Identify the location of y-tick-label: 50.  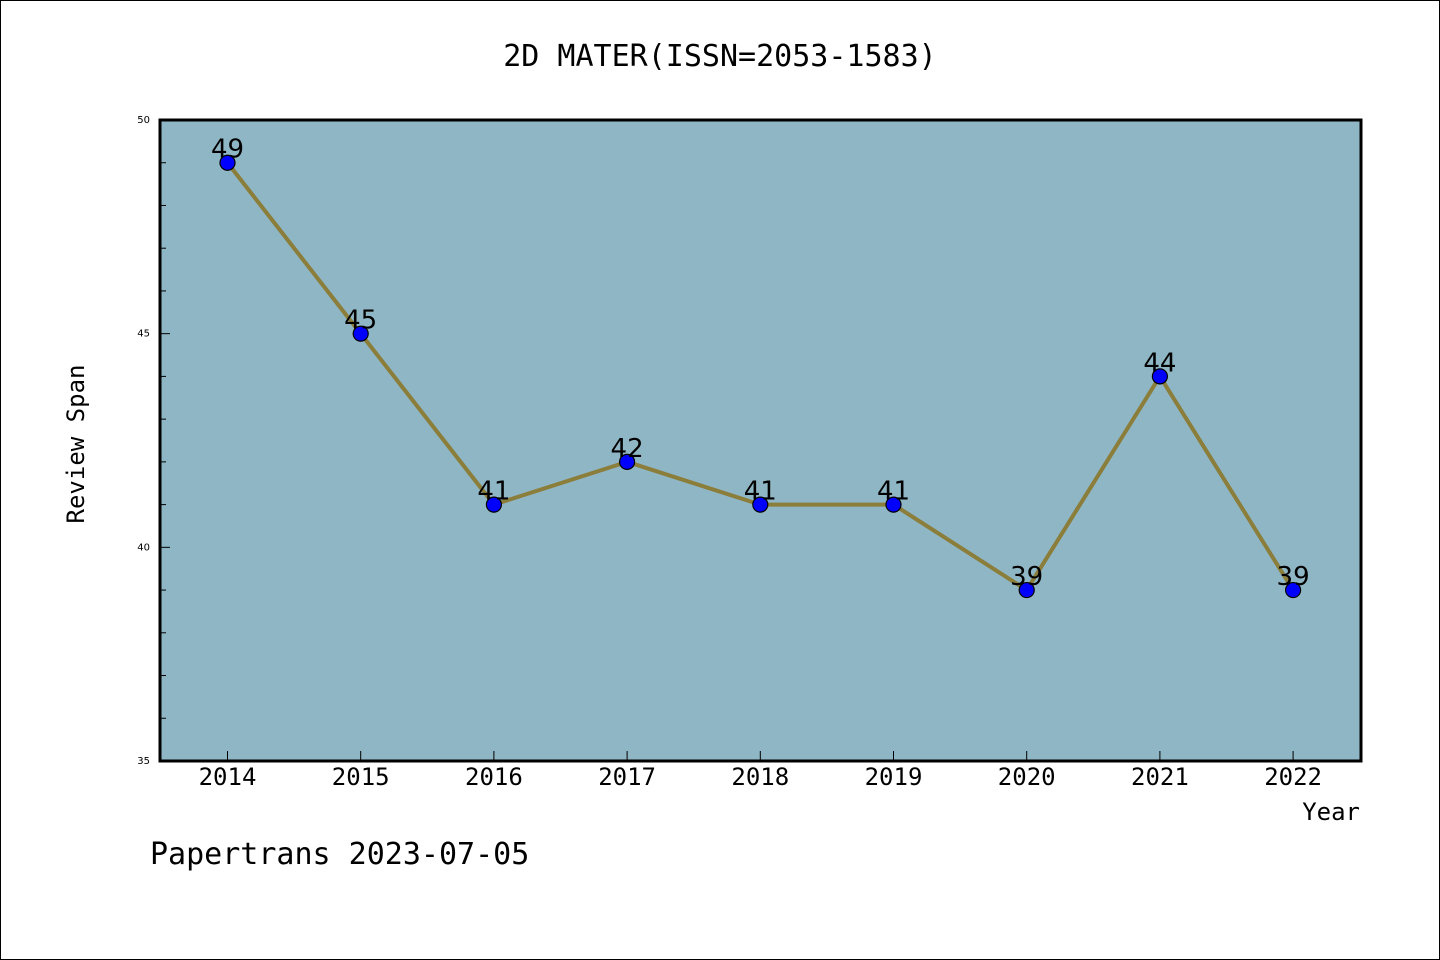
(143, 120).